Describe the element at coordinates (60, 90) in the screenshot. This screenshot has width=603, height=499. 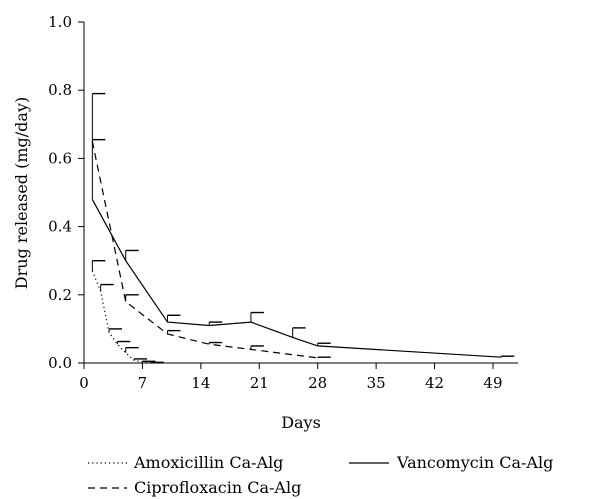
I see `y-tick-label: 0.8` at that location.